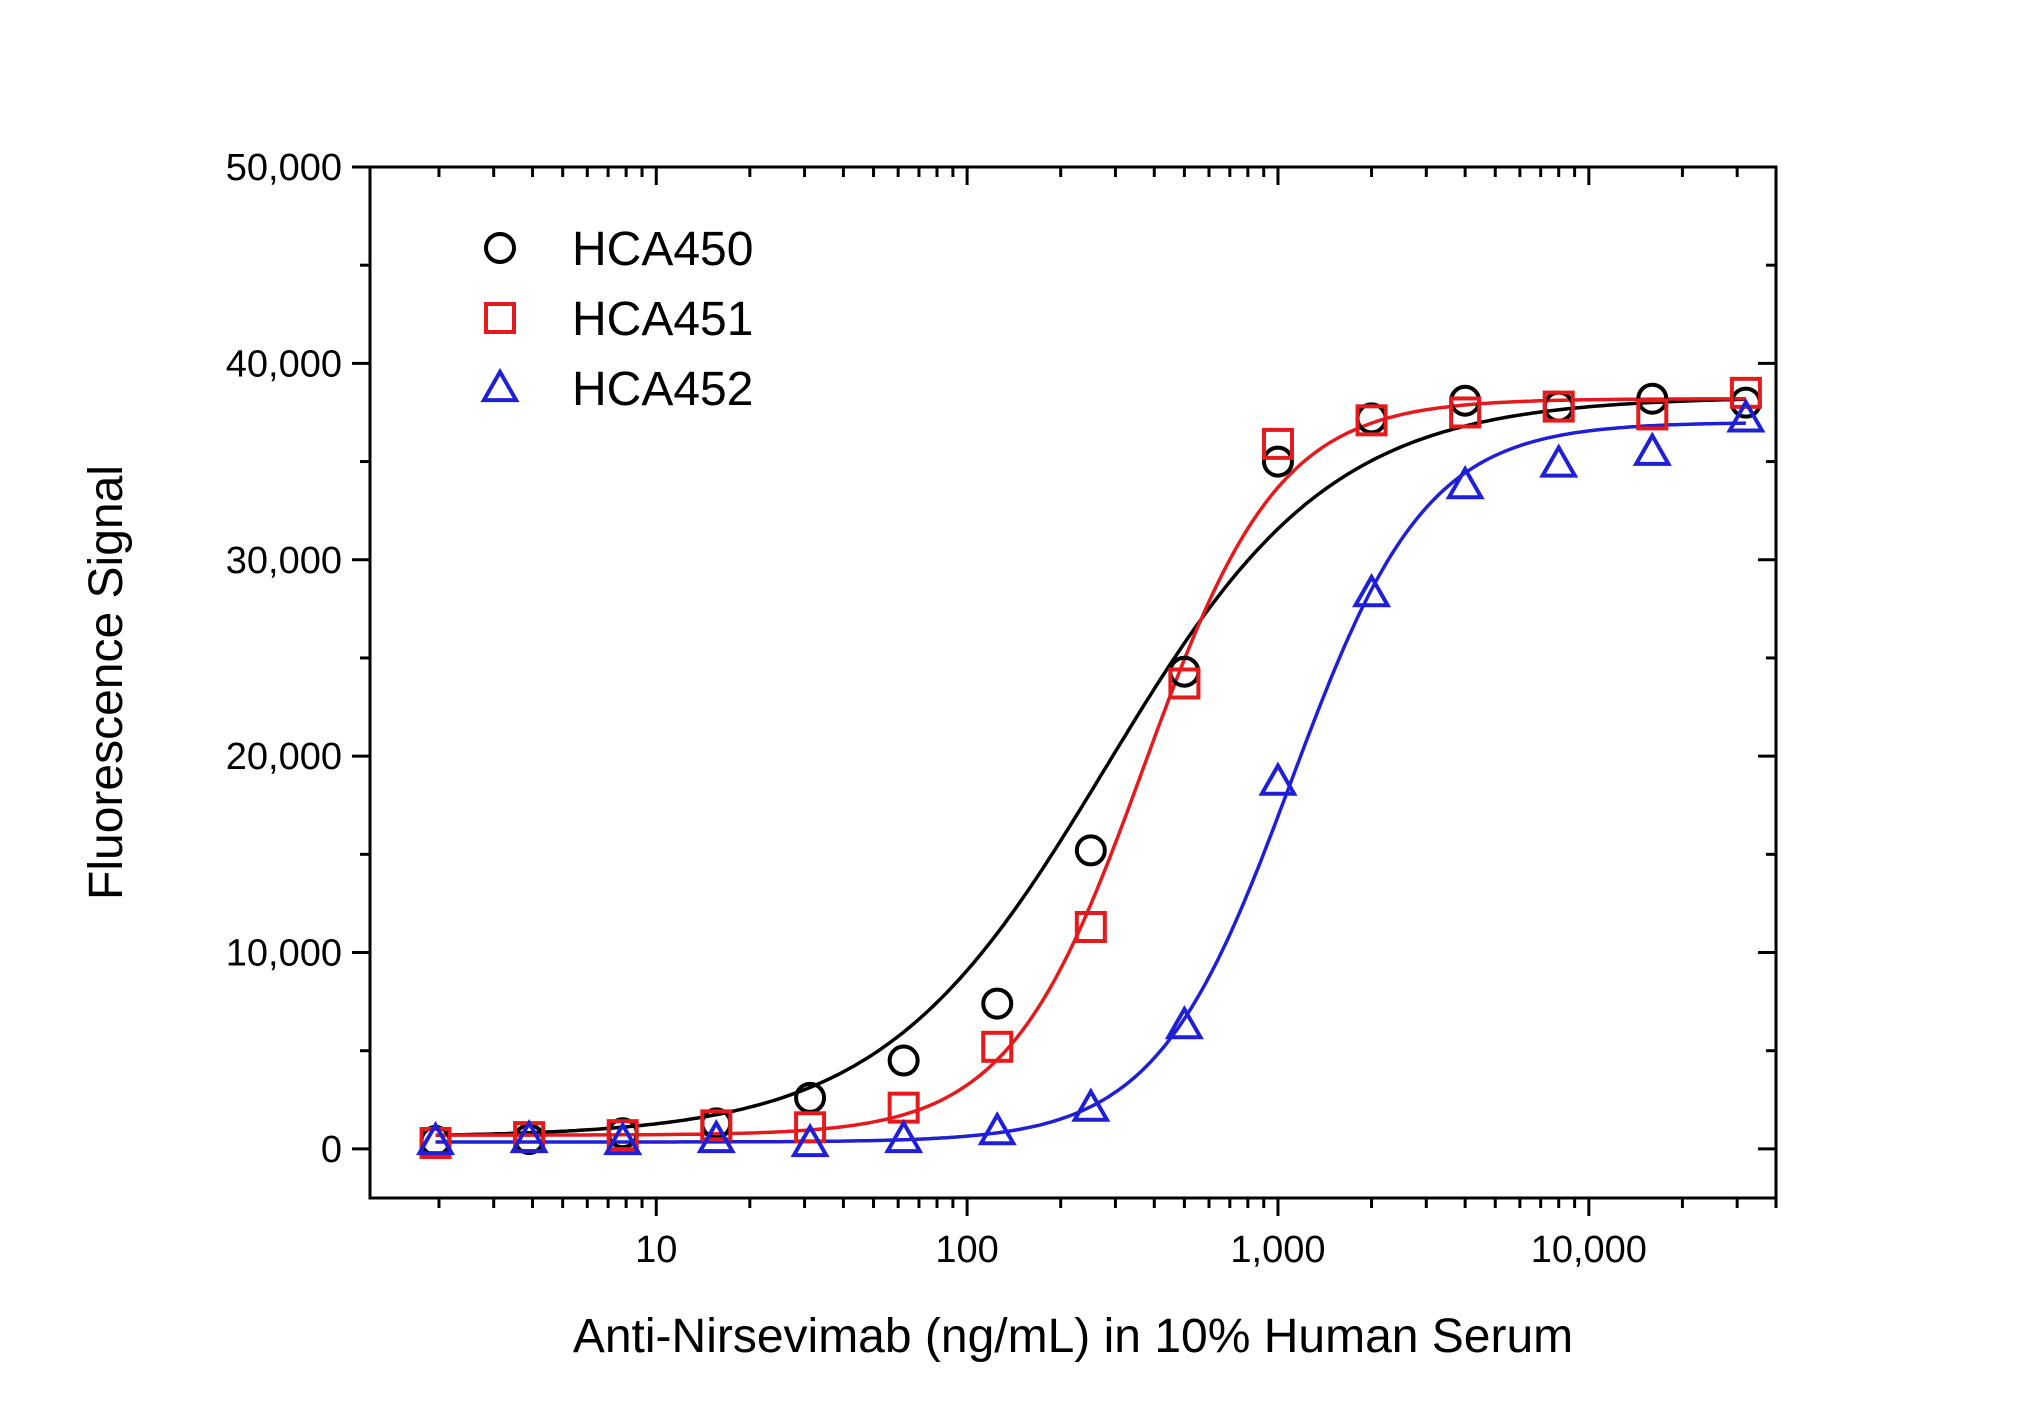 The image size is (2034, 1417). What do you see at coordinates (500, 318) in the screenshot?
I see `legend-marker-HCA451` at bounding box center [500, 318].